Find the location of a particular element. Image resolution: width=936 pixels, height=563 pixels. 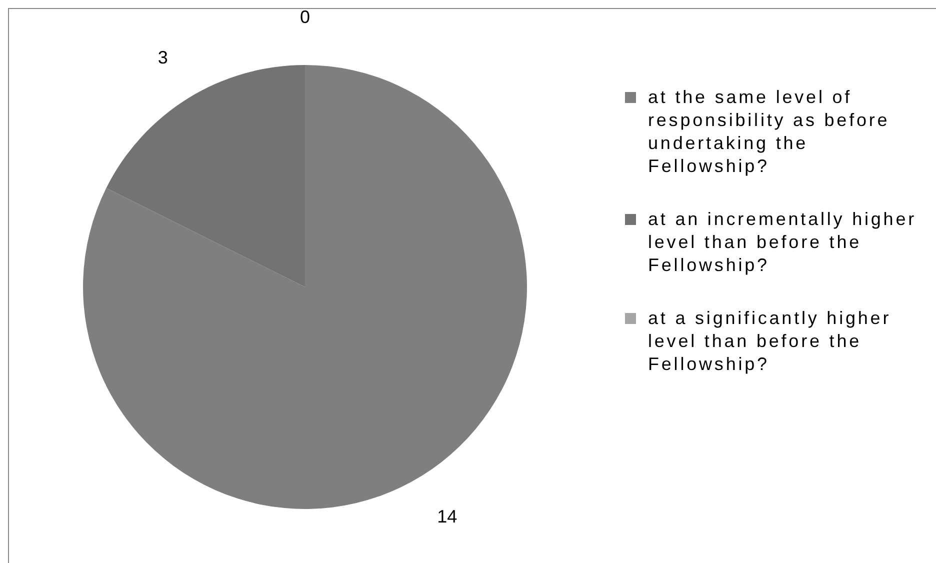

data-label: 14 is located at coordinates (447, 516).